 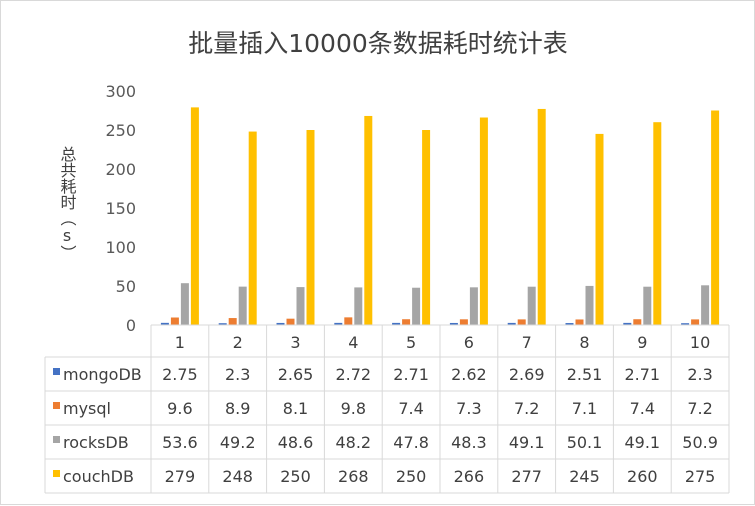 What do you see at coordinates (98, 476) in the screenshot?
I see `legend-label-couchDB: couchDB` at bounding box center [98, 476].